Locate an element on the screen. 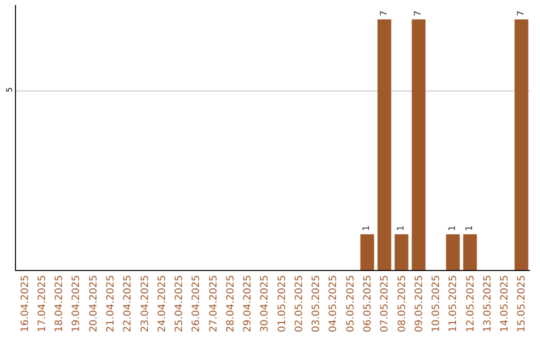  x-tick-label: 24.04.2025 is located at coordinates (162, 303).